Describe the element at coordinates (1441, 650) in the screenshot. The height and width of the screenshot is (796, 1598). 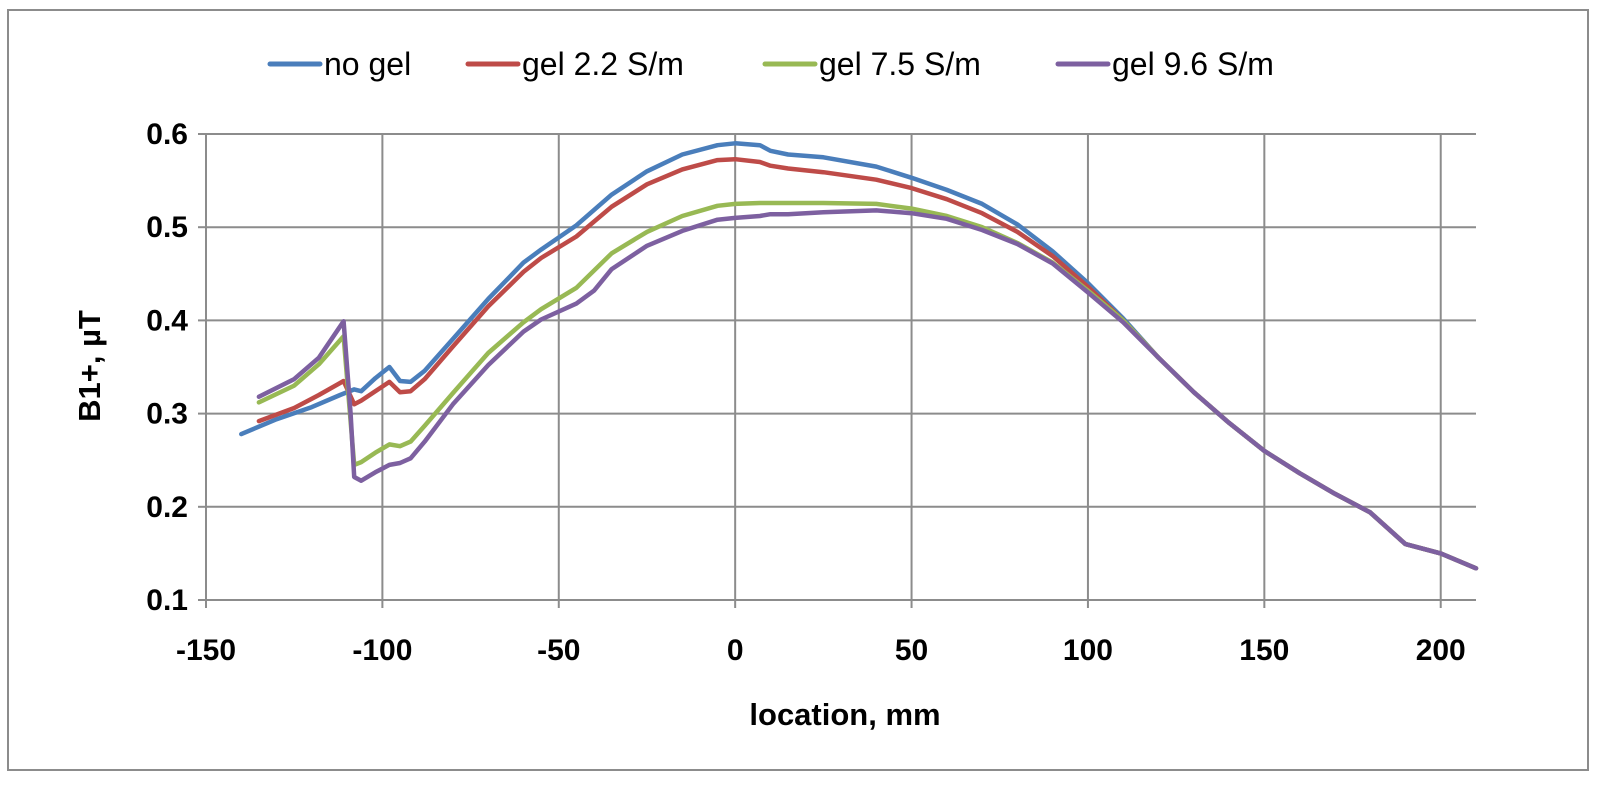
I see `x-tick-label: 200` at that location.